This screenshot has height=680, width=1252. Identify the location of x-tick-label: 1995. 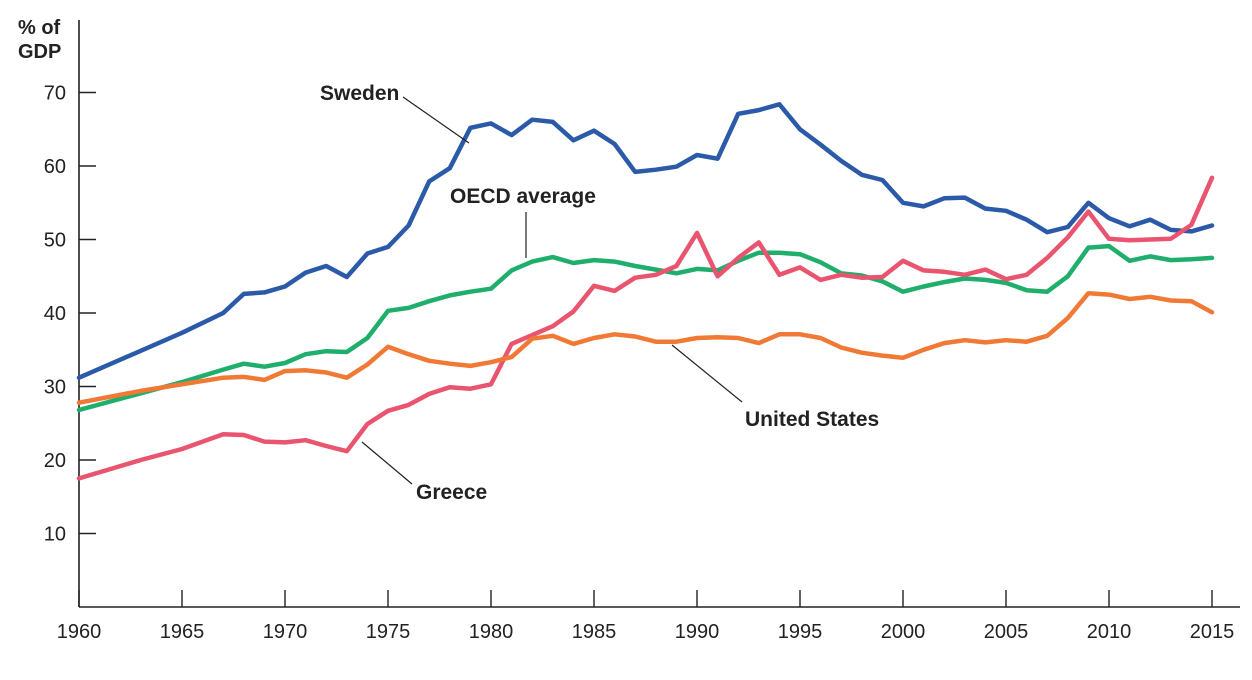
(800, 632).